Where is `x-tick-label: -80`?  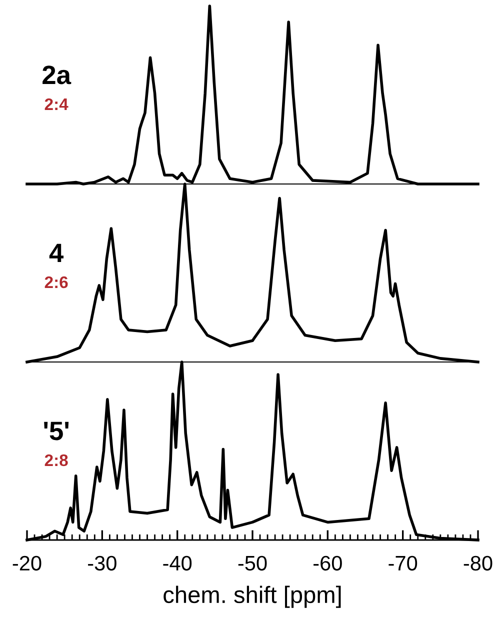 x-tick-label: -80 is located at coordinates (478, 563).